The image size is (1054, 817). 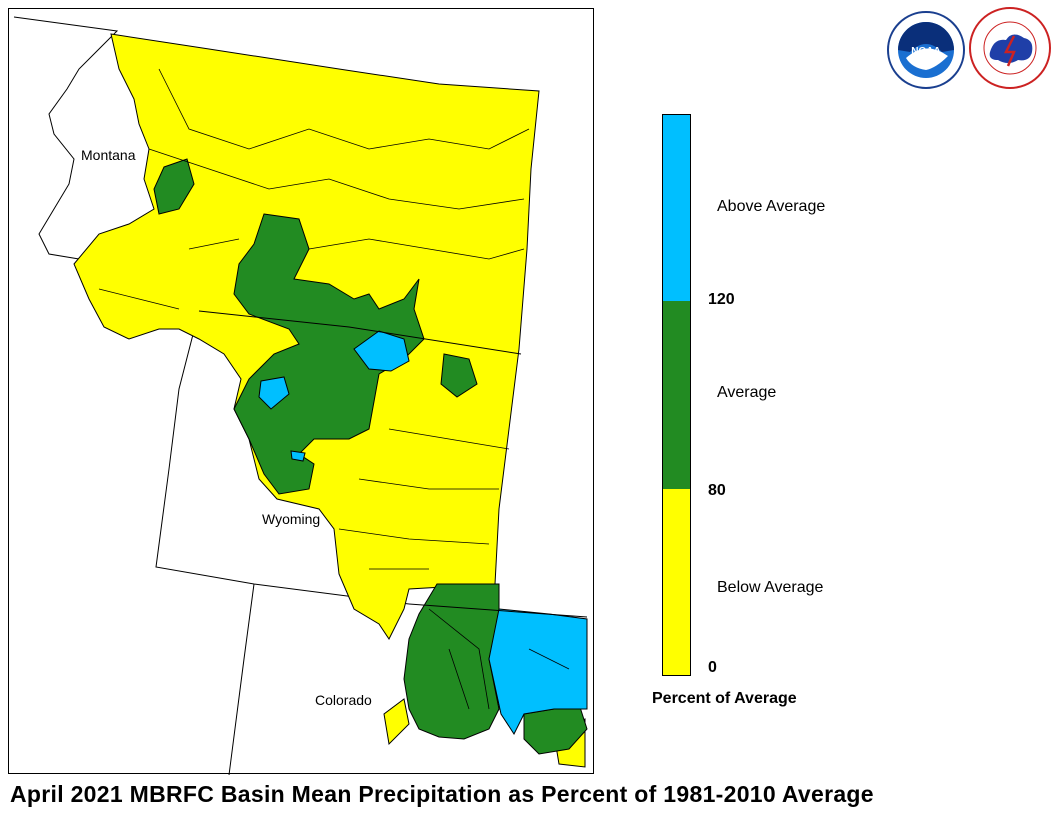 I want to click on noaa-logo: NOAA, so click(x=926, y=50).